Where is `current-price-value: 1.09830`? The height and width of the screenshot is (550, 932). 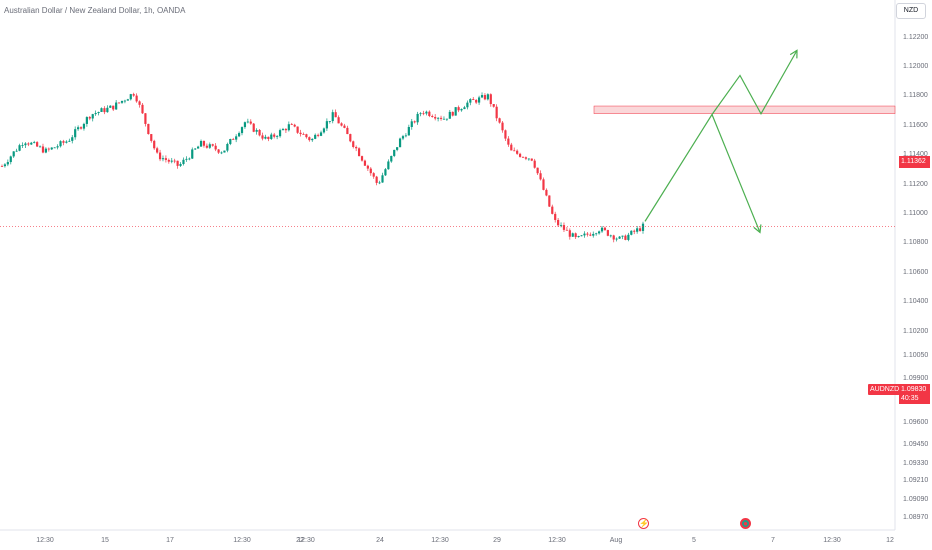 current-price-value: 1.09830 is located at coordinates (914, 389).